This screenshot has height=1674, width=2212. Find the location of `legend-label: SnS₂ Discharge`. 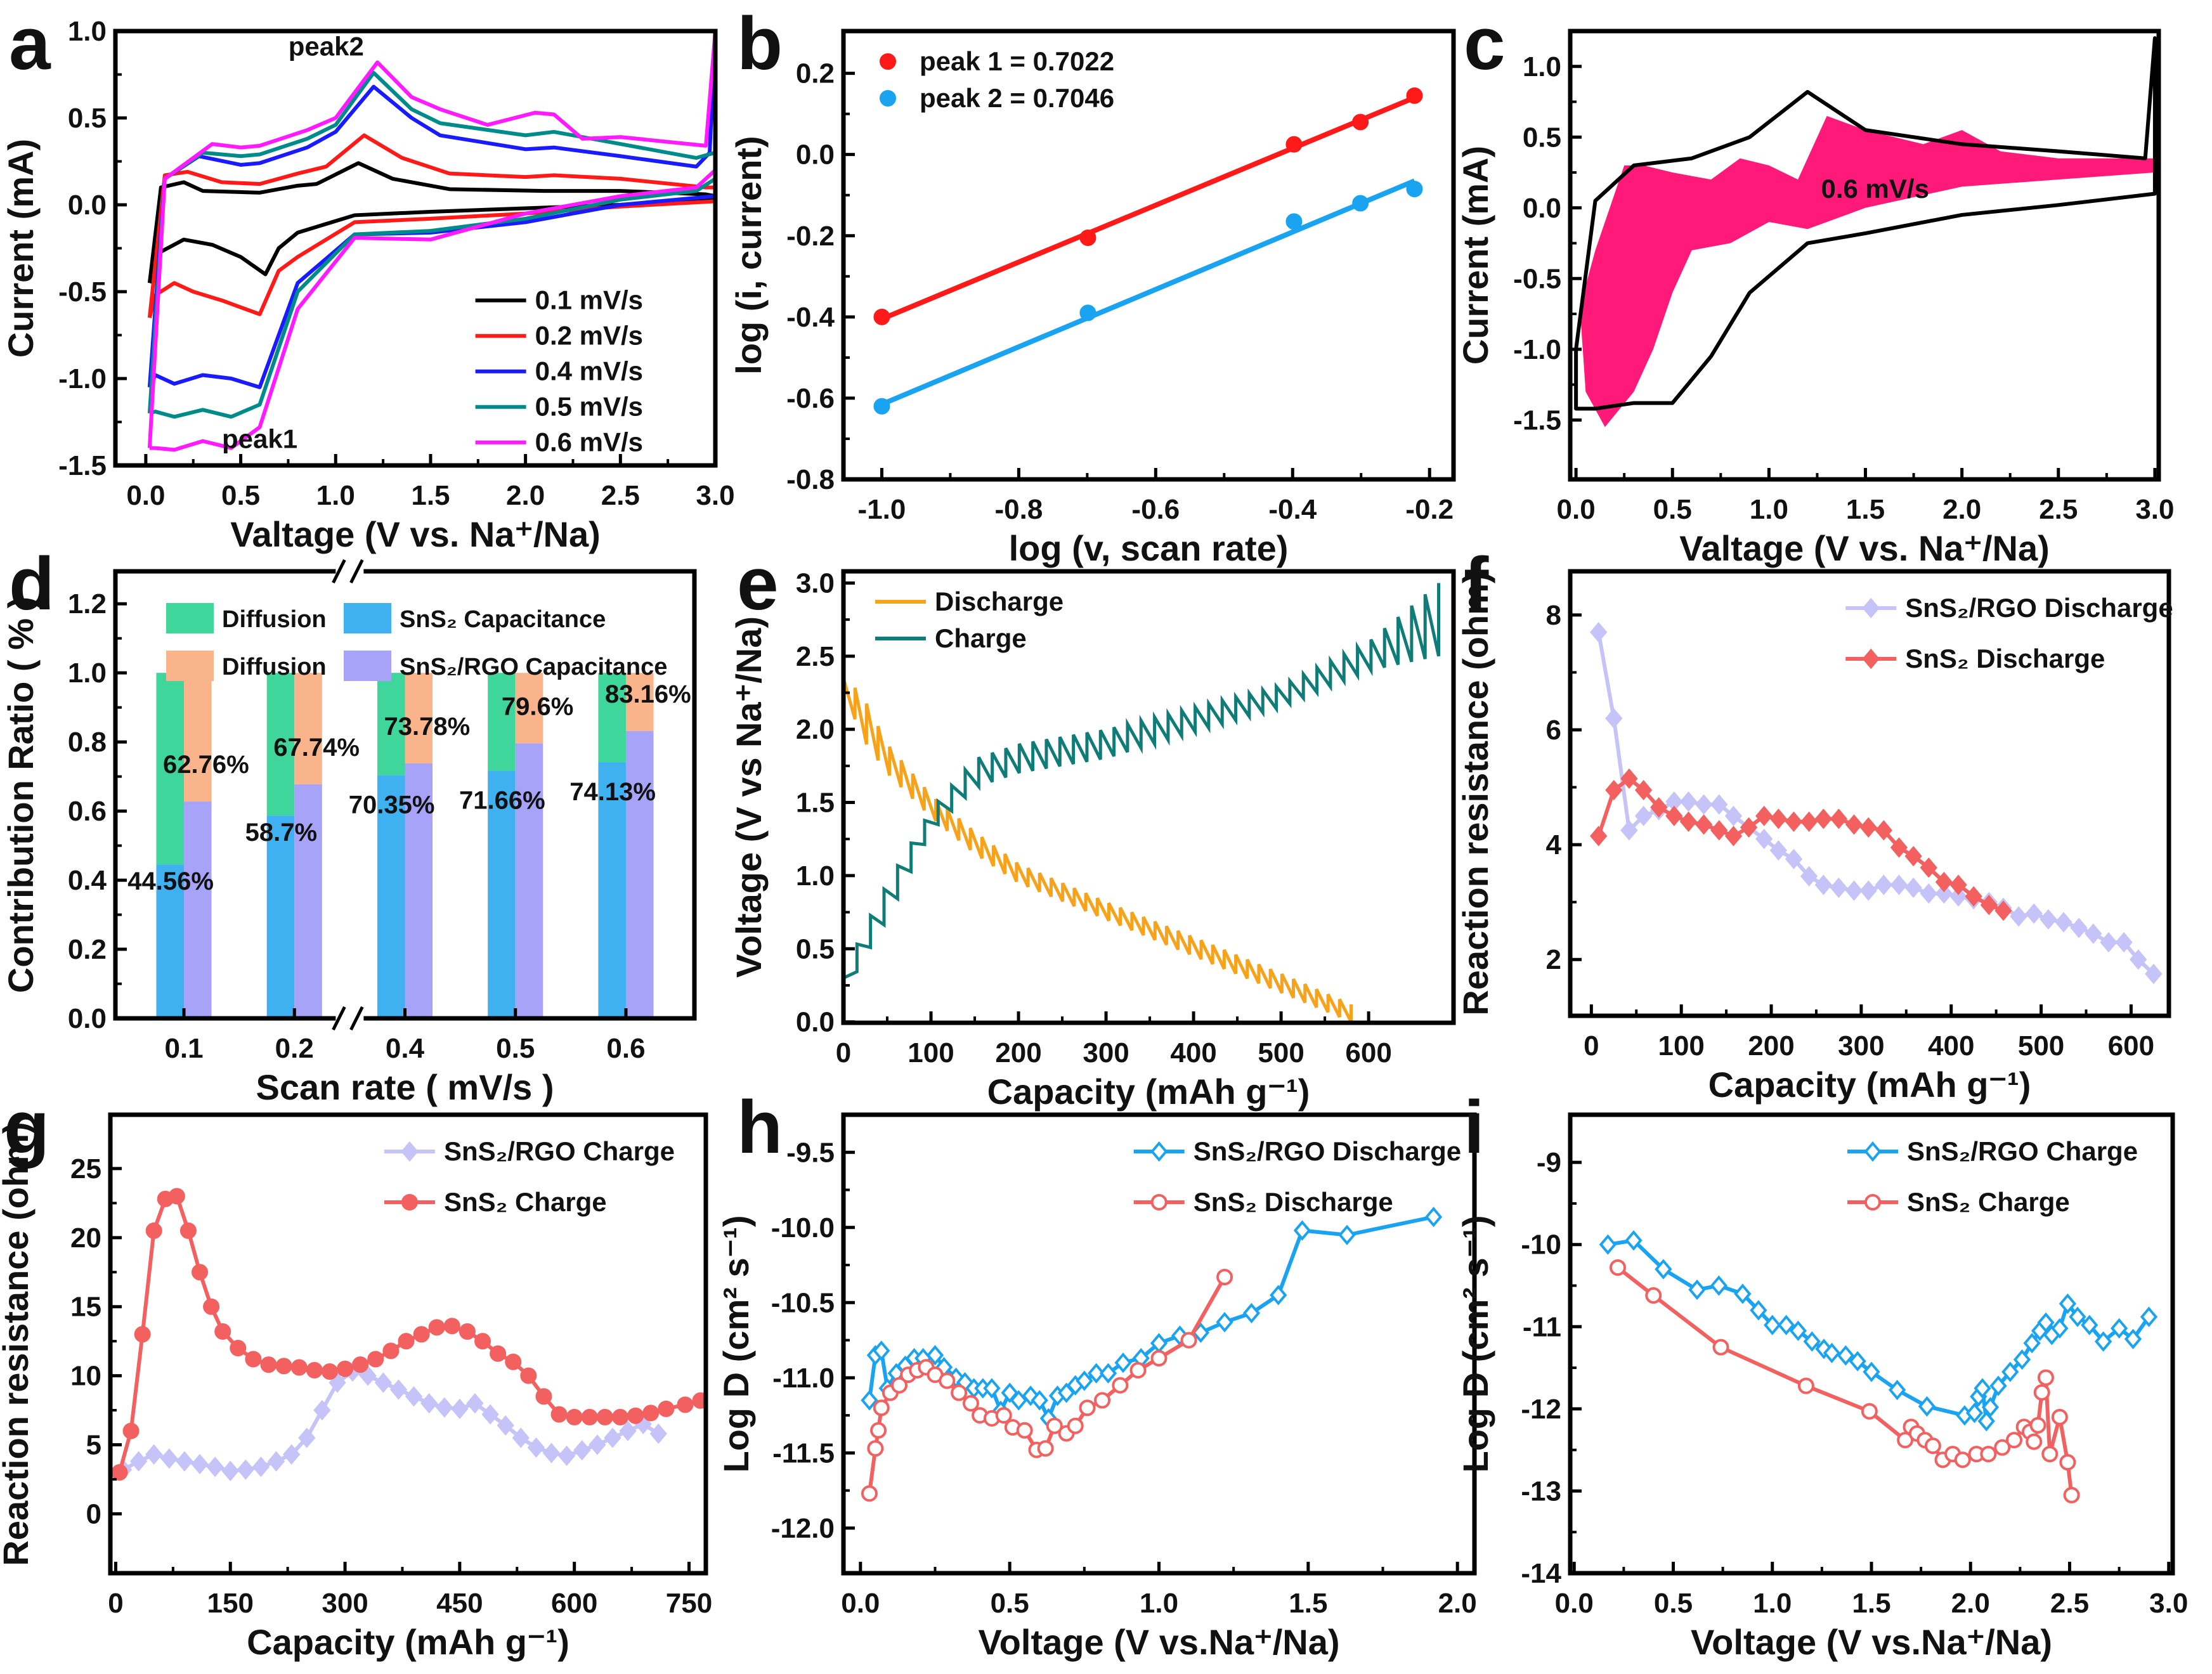

legend-label: SnS₂ Discharge is located at coordinates (1293, 1202).